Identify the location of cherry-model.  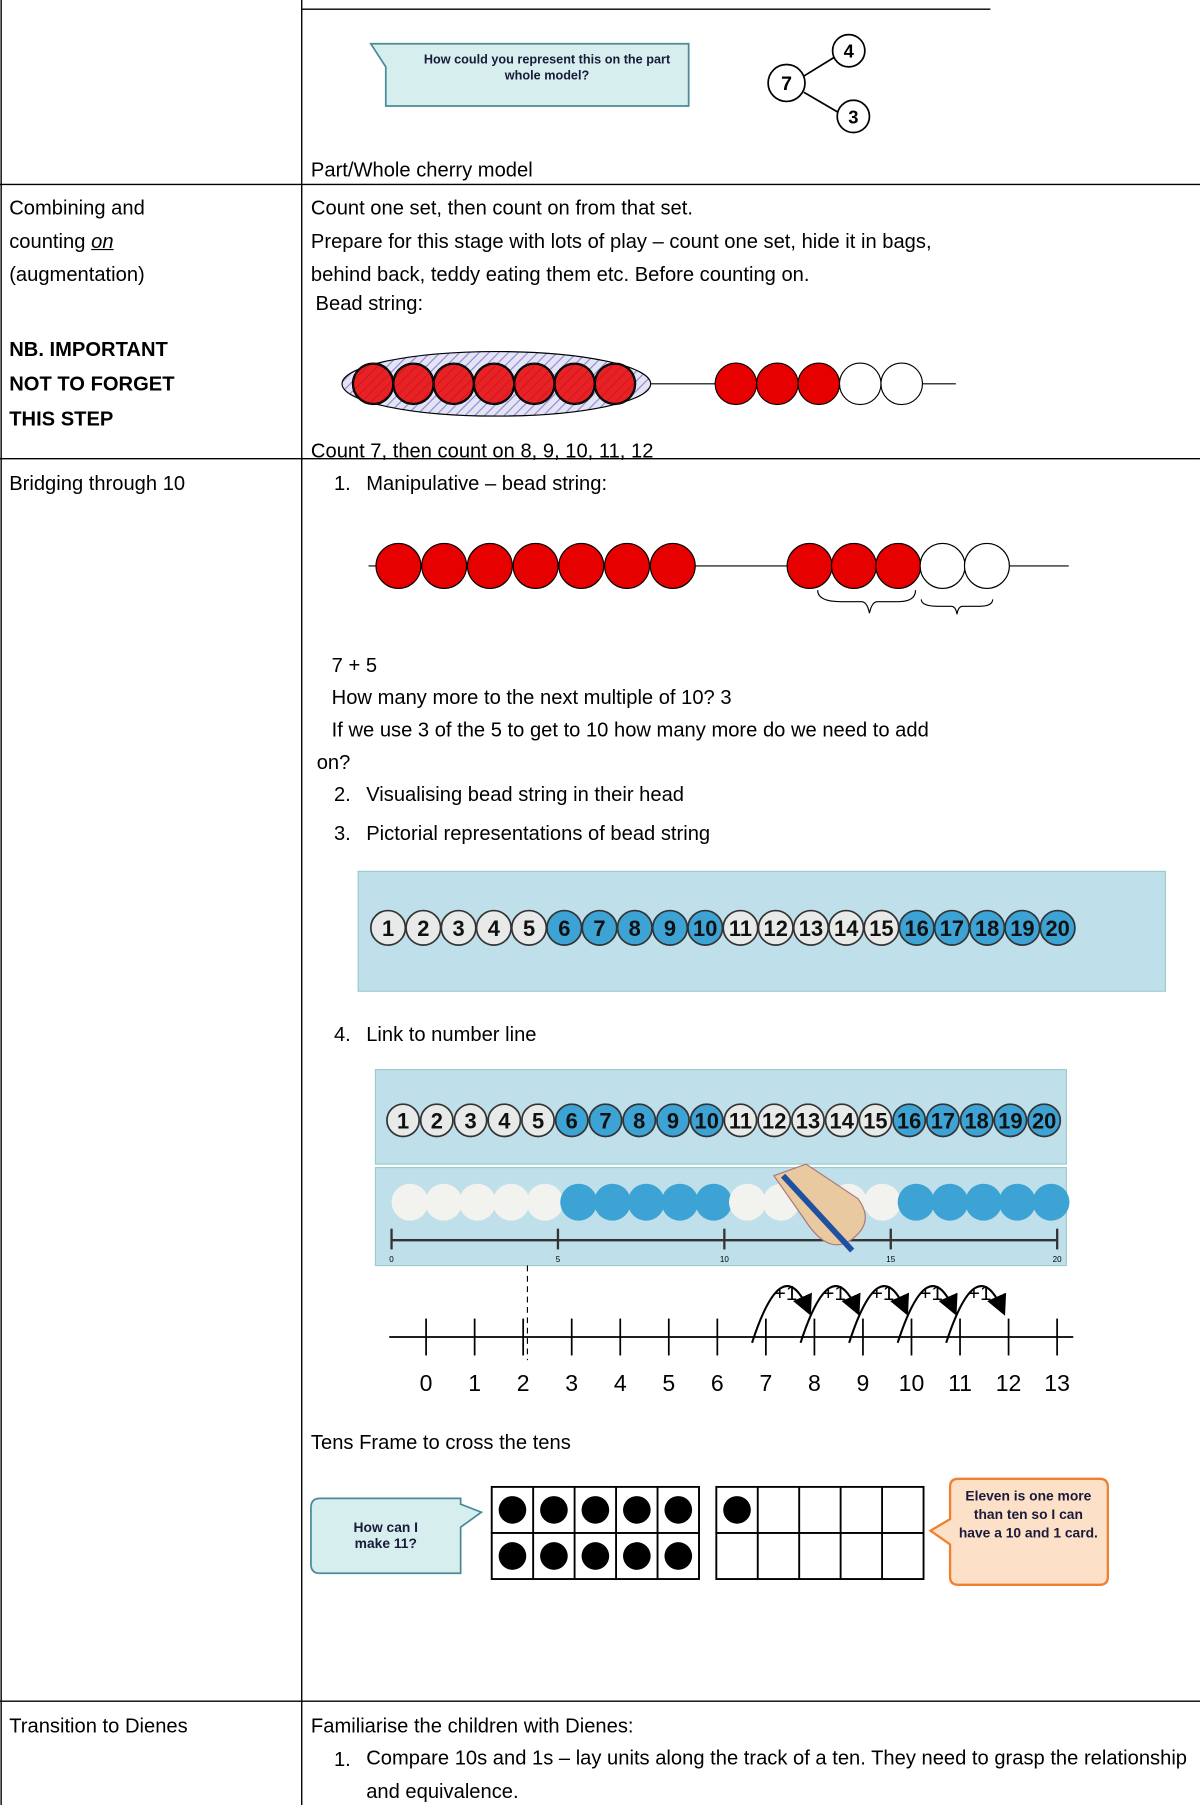
(819, 83).